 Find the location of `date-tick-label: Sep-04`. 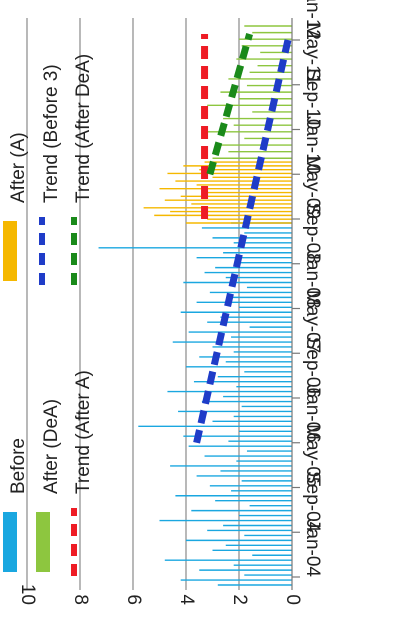

date-tick-label: Sep-04 is located at coordinates (312, 502).